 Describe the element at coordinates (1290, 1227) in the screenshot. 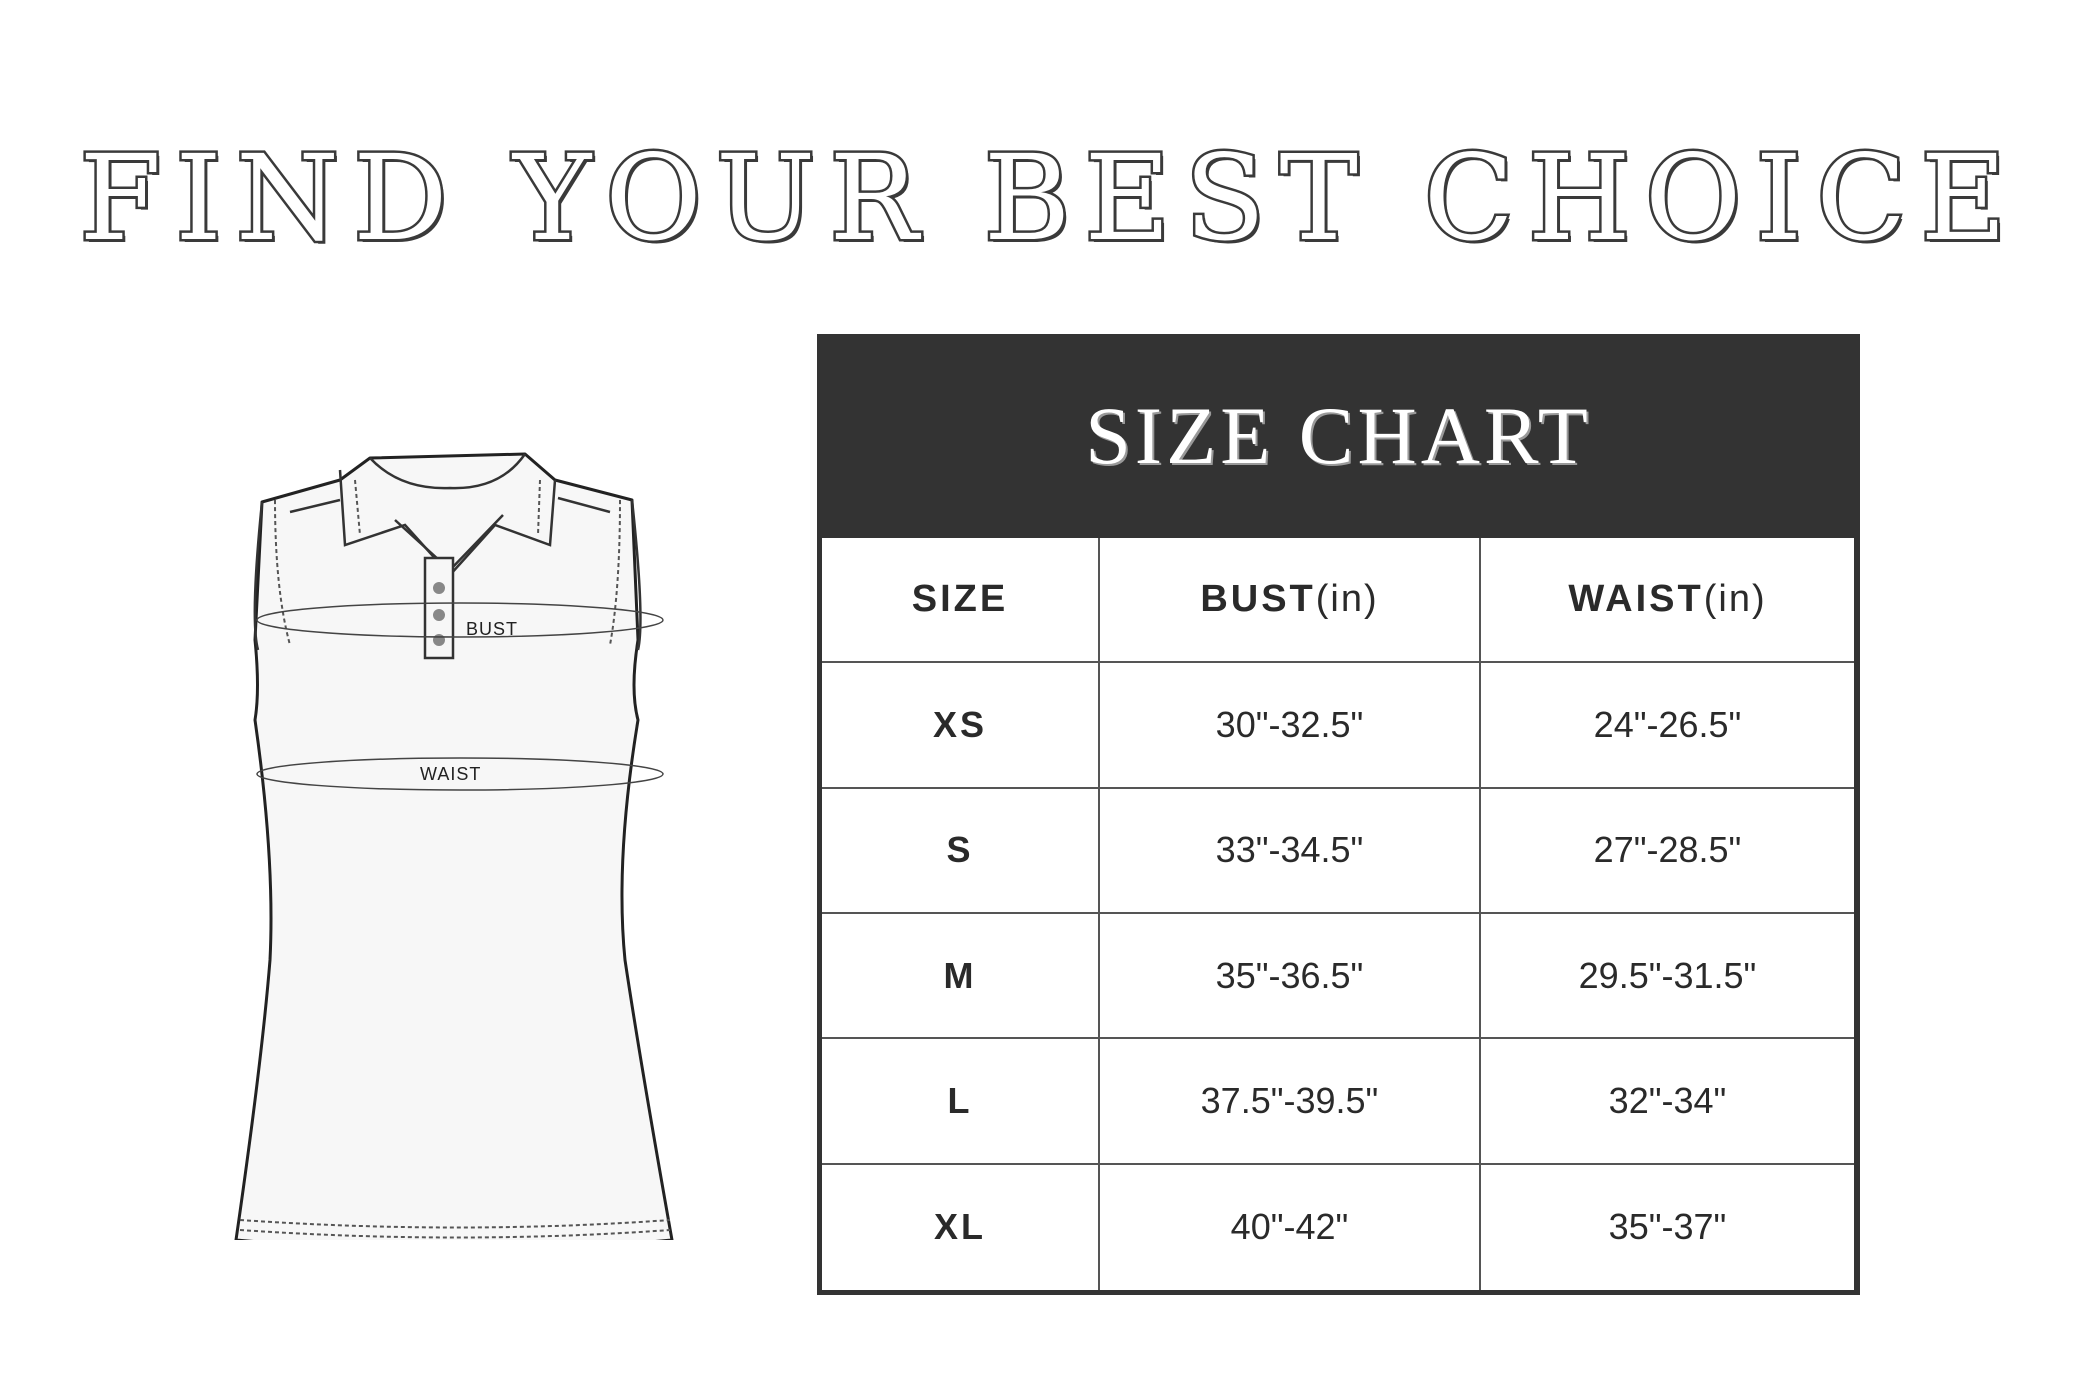

I see `table-cell-bust: 40"-42"` at that location.